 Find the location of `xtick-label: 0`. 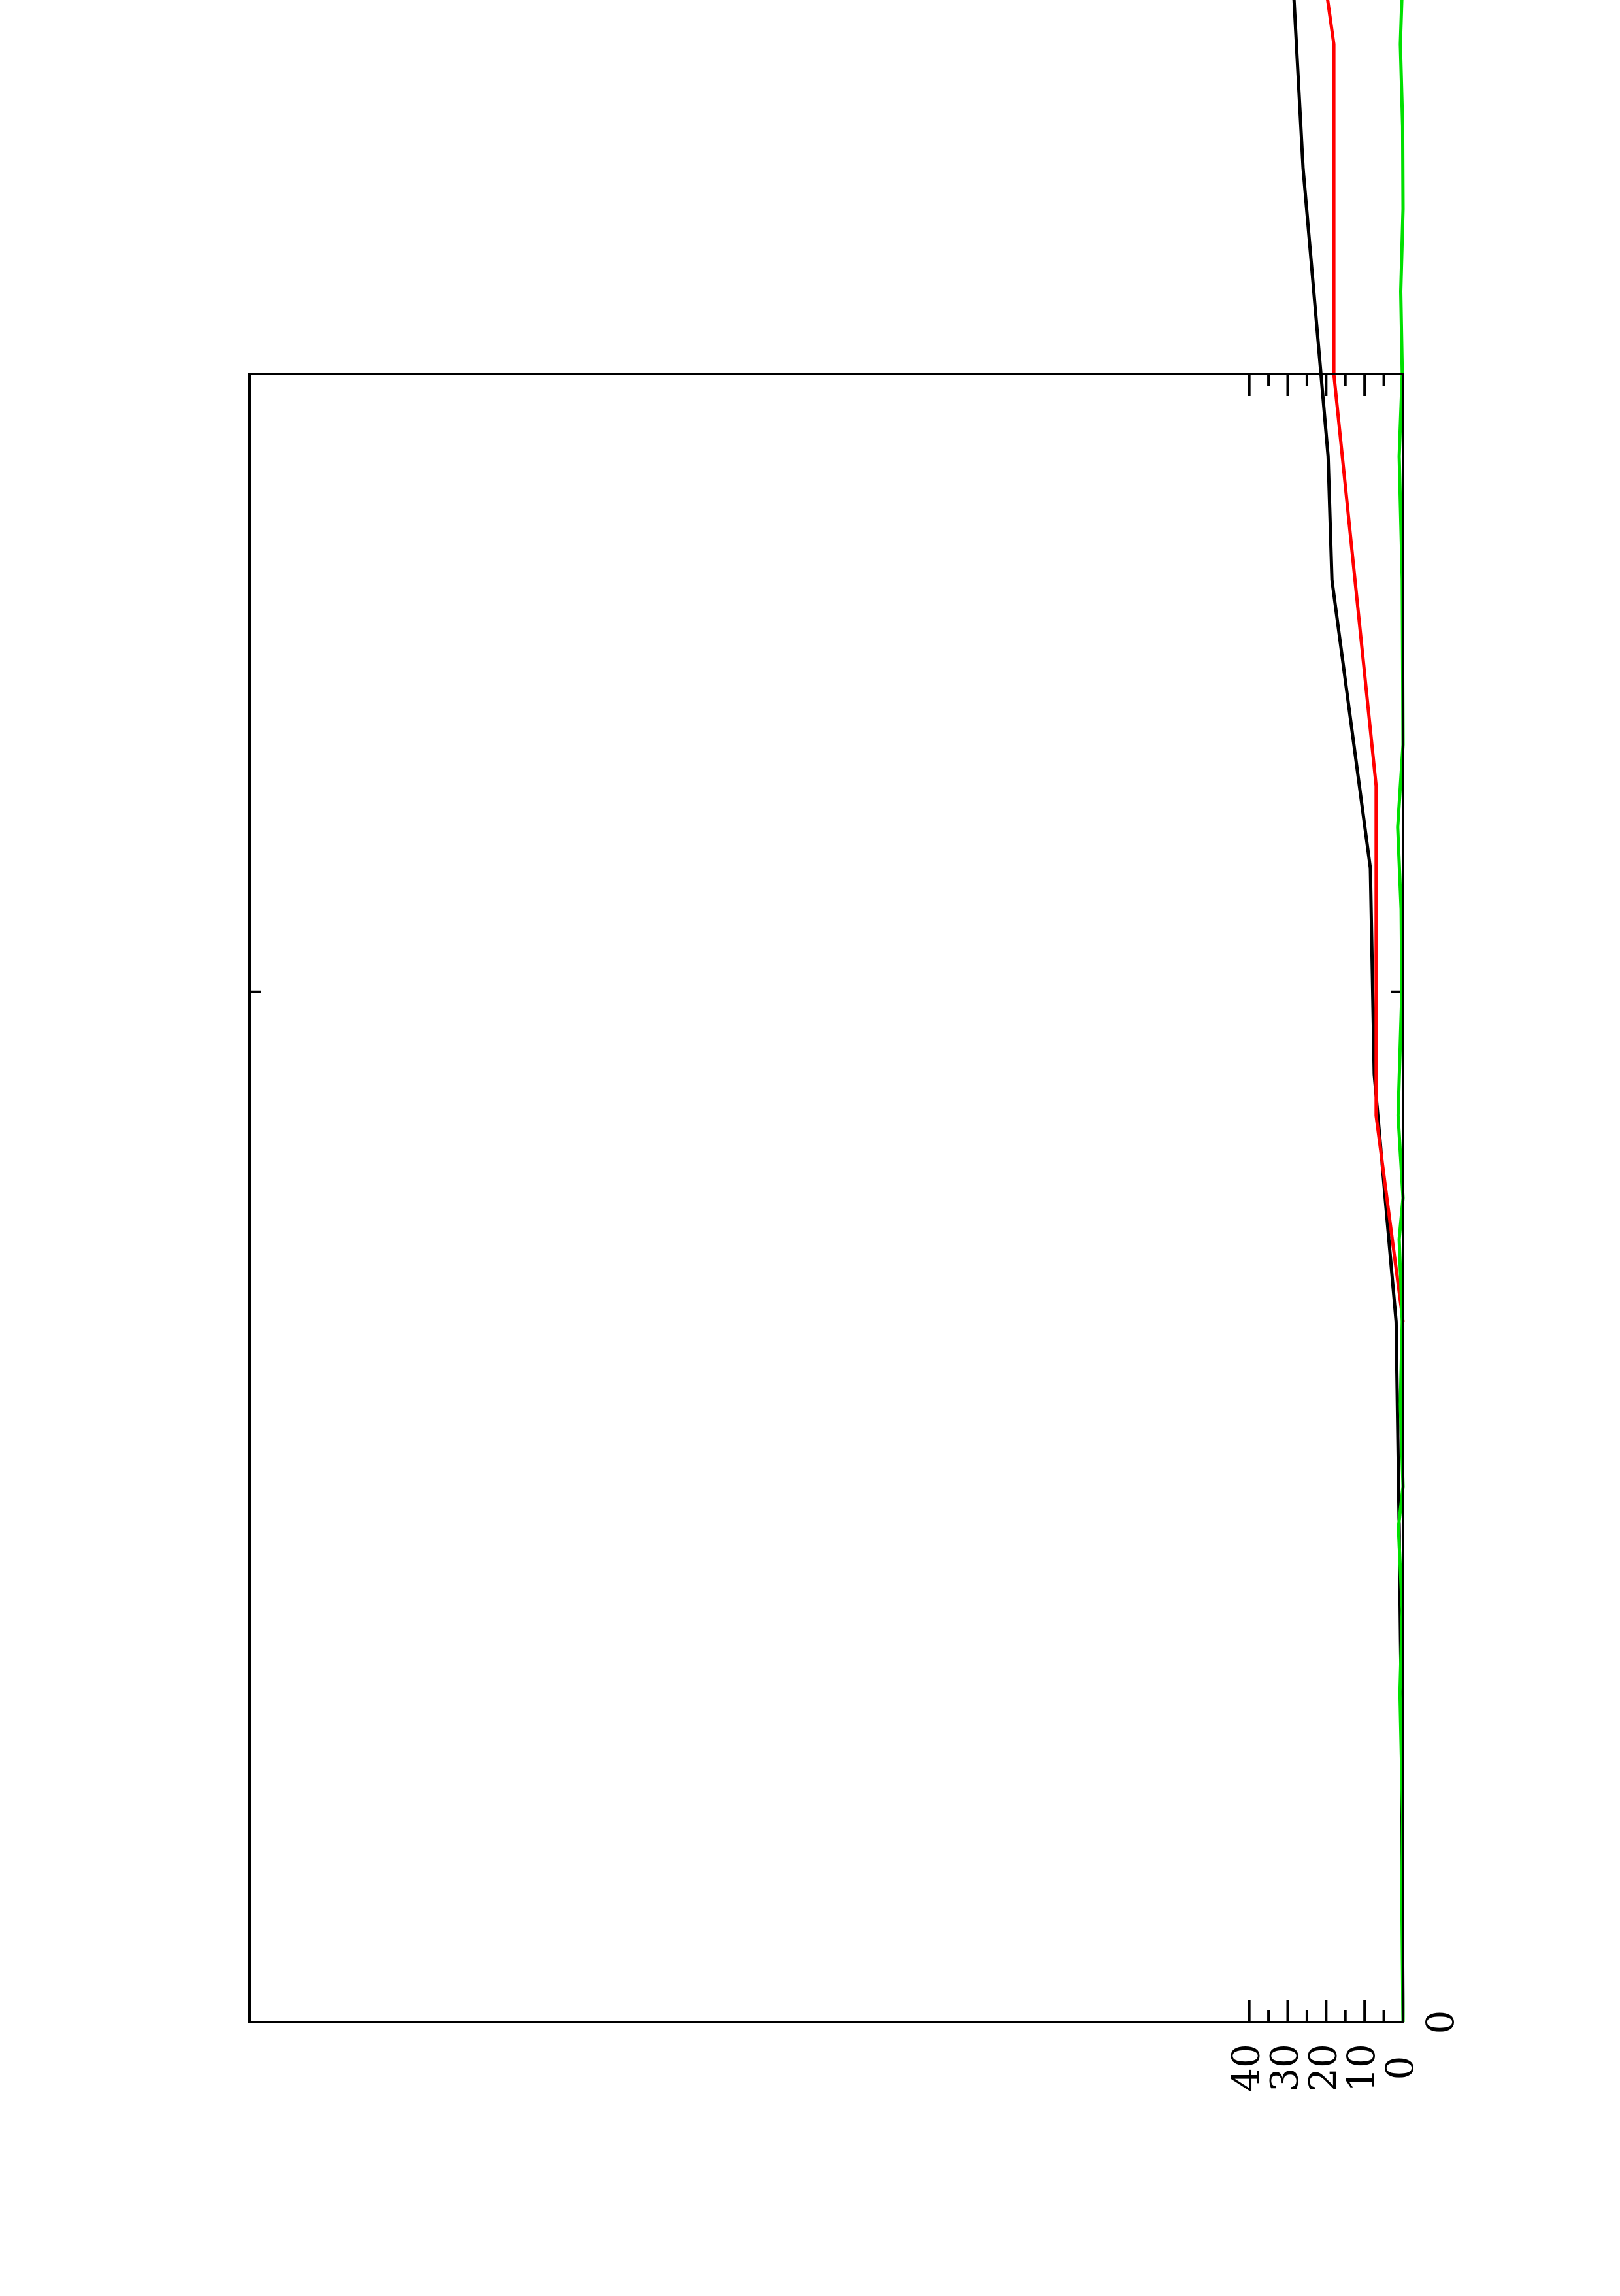

xtick-label: 0 is located at coordinates (1440, 2022).